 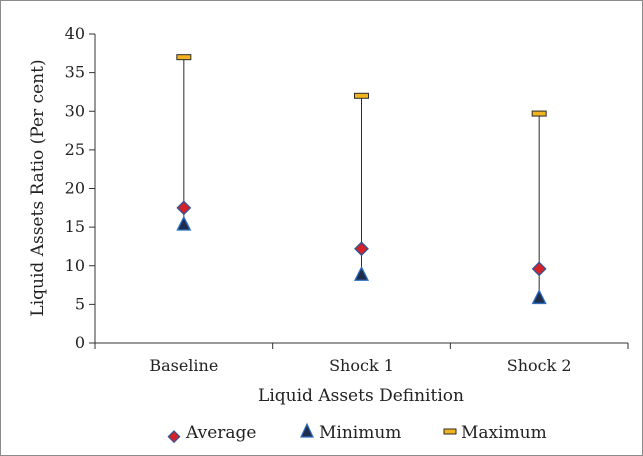 What do you see at coordinates (75, 72) in the screenshot?
I see `y-tick-label: 35` at bounding box center [75, 72].